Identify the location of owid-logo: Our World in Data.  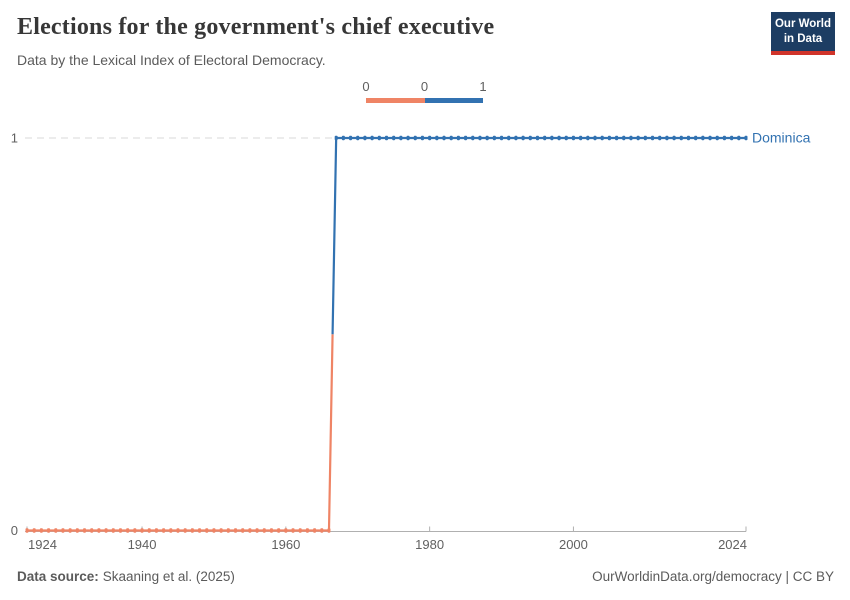
(803, 33).